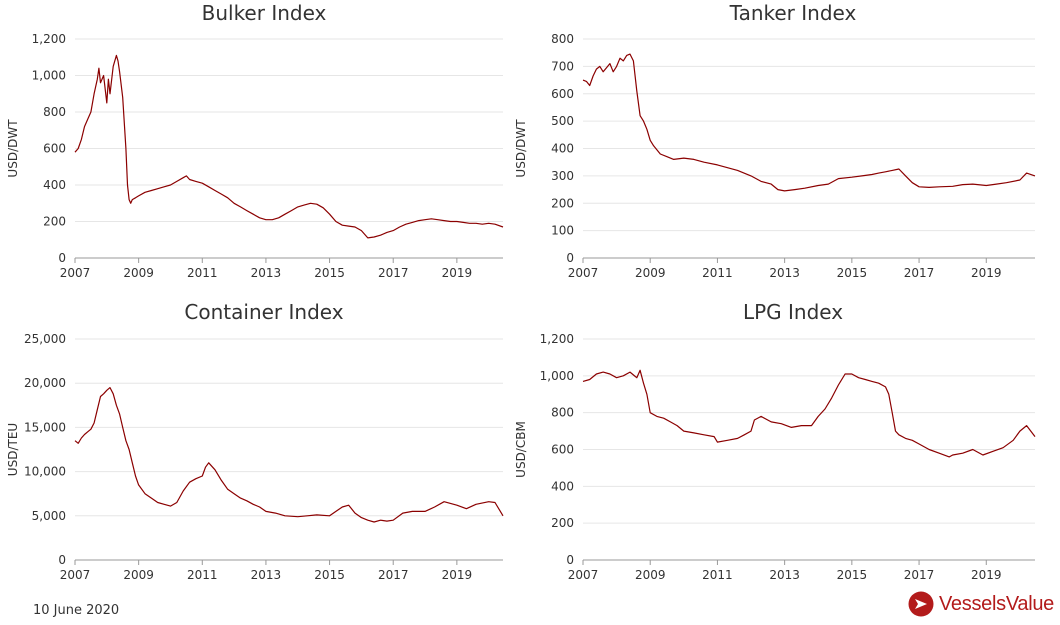 The height and width of the screenshot is (625, 1060). I want to click on y-tick-label: 100, so click(562, 231).